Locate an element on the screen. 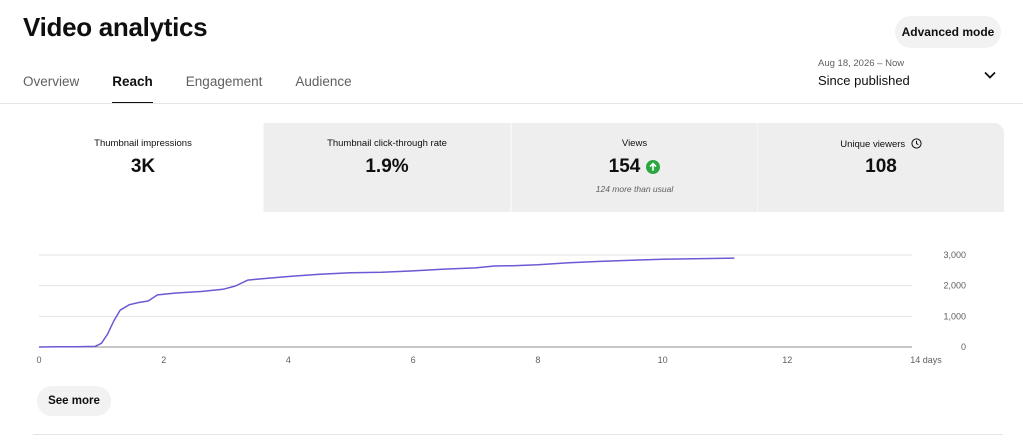 The image size is (1023, 442). card-divider is located at coordinates (518, 434).